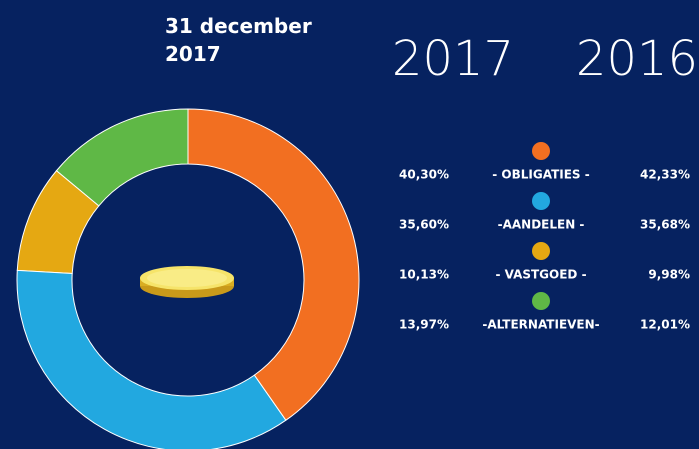 The image size is (699, 449). What do you see at coordinates (669, 275) in the screenshot?
I see `value-label: 9,98%` at bounding box center [669, 275].